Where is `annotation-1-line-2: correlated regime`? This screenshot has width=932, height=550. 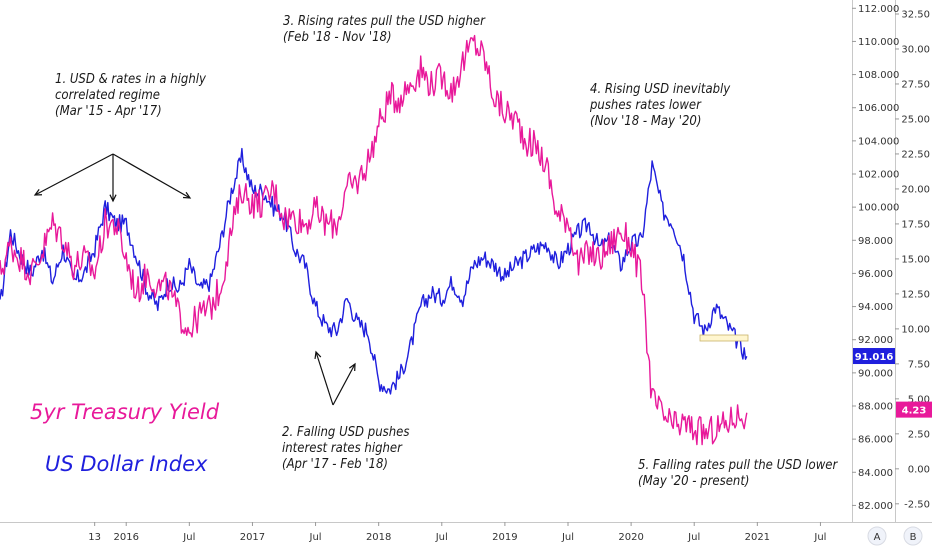 annotation-1-line-2: correlated regime is located at coordinates (108, 95).